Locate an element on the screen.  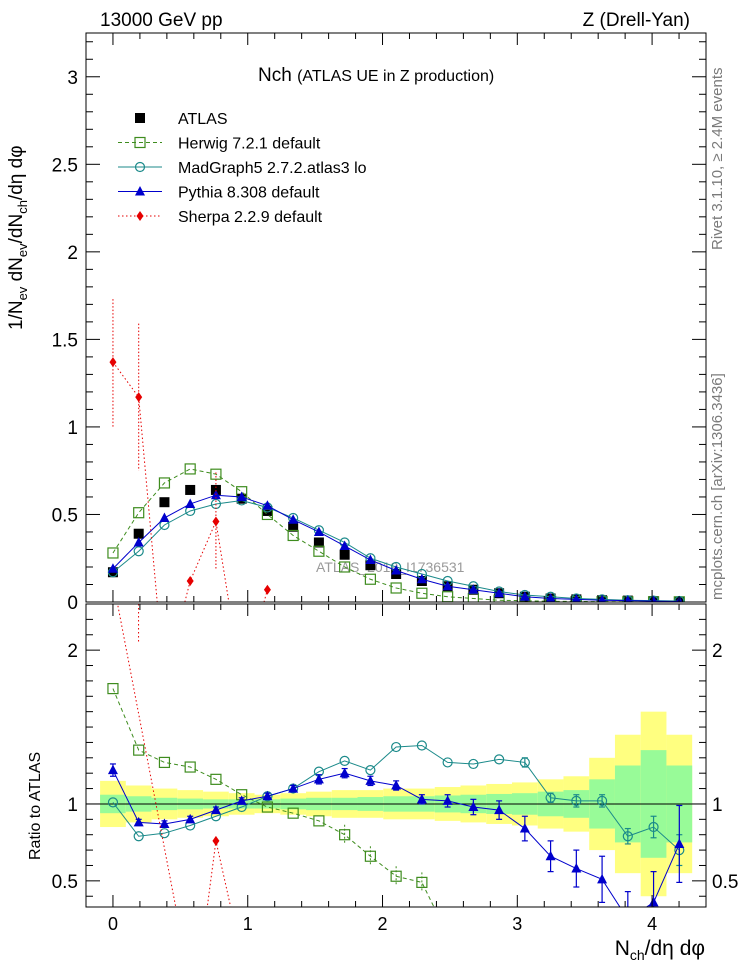
legend-item: MadGraph5 2.7.2.atlas3 lo is located at coordinates (242, 168).